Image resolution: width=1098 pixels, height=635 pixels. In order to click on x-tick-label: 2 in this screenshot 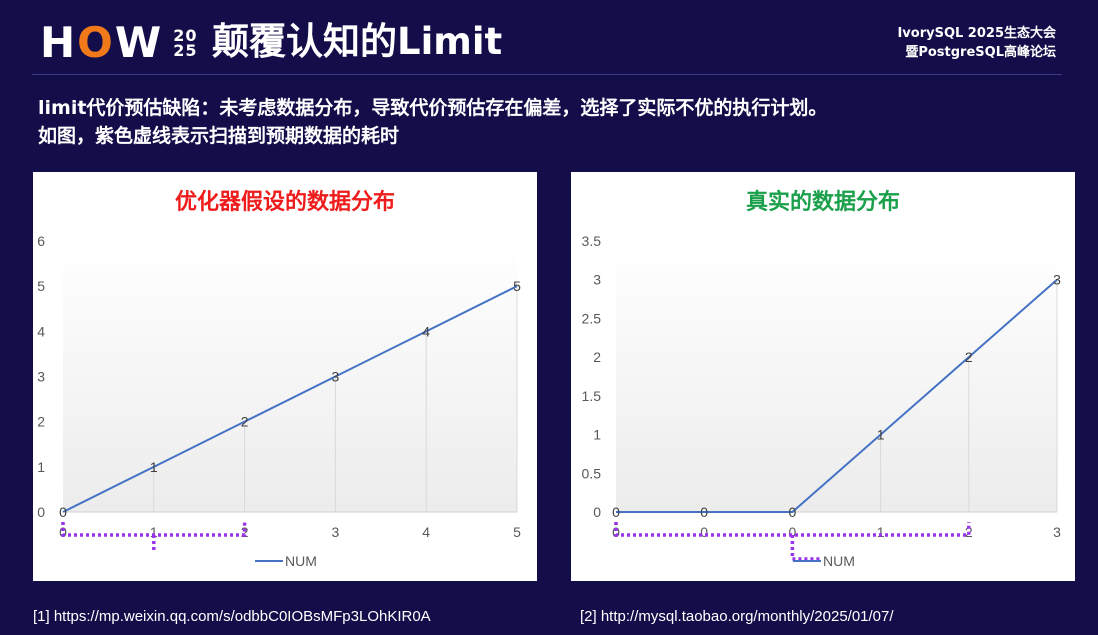, I will do `click(245, 532)`.